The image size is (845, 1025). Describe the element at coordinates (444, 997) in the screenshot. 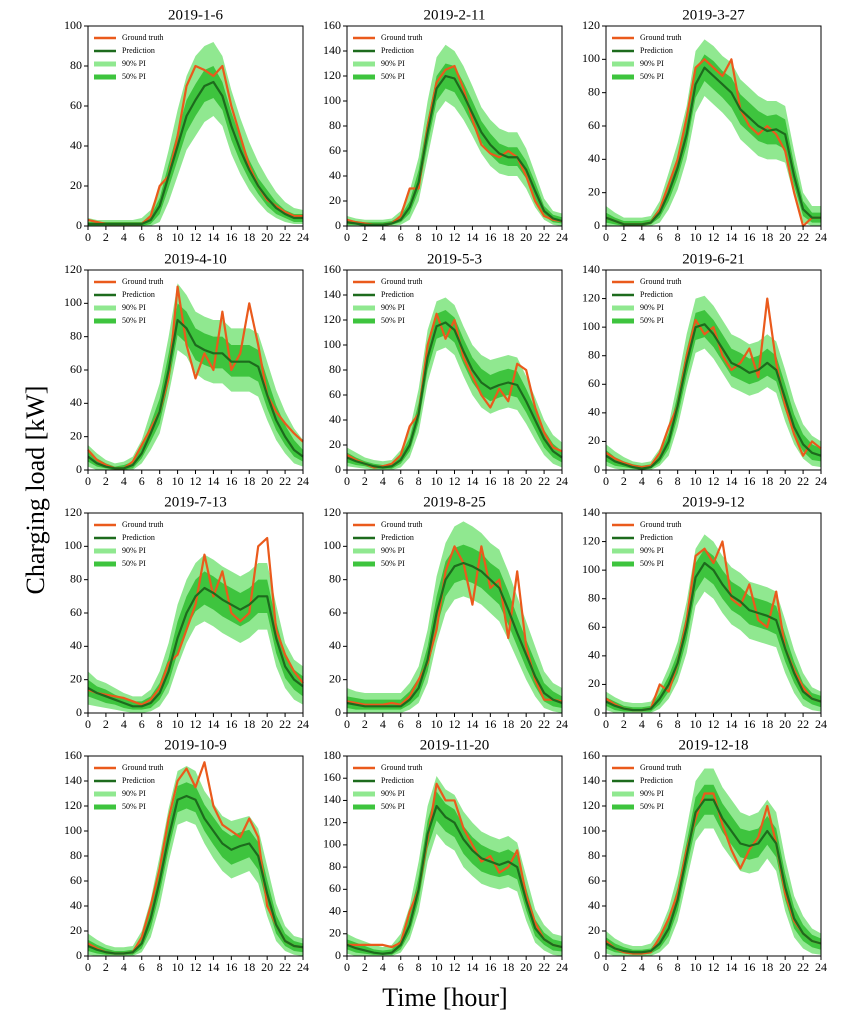

I see `x-axis-label: Time [hour]` at that location.